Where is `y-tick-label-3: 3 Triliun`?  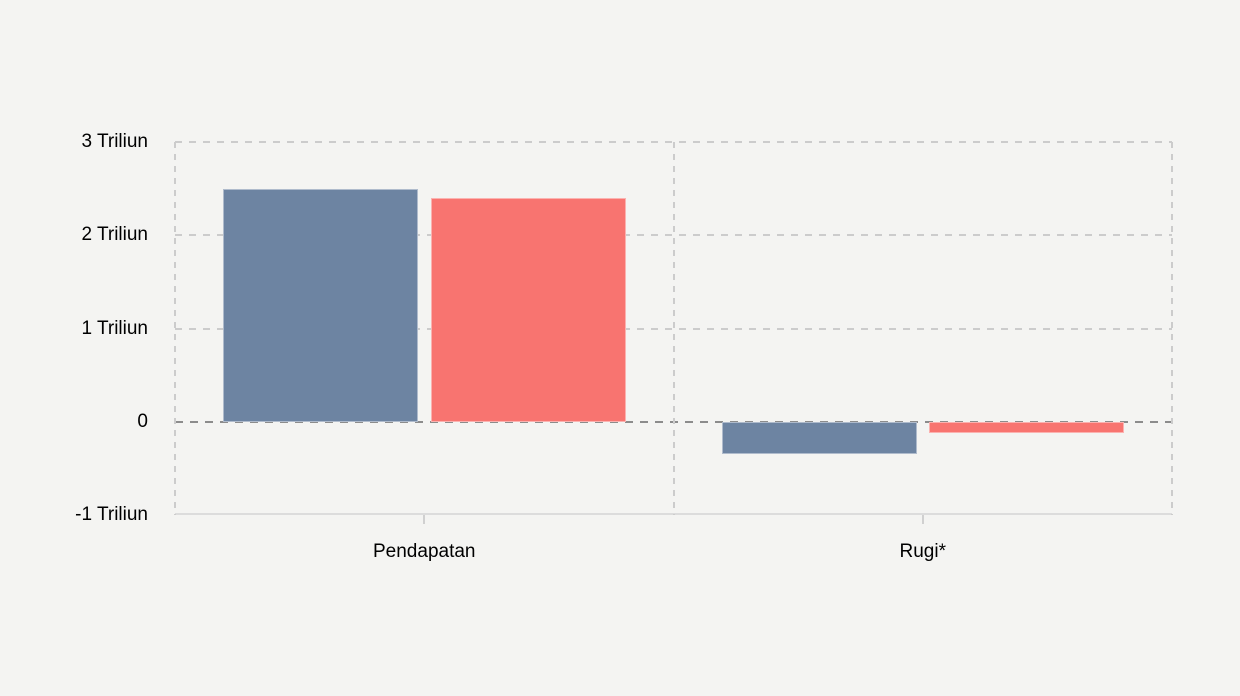 y-tick-label-3: 3 Triliun is located at coordinates (114, 141).